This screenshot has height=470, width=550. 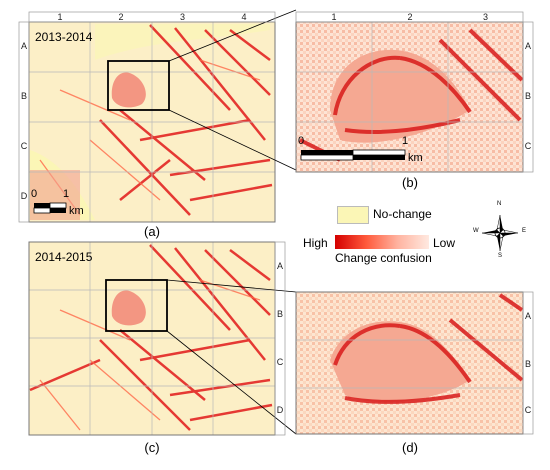 I want to click on compass-n: N, so click(x=499, y=204).